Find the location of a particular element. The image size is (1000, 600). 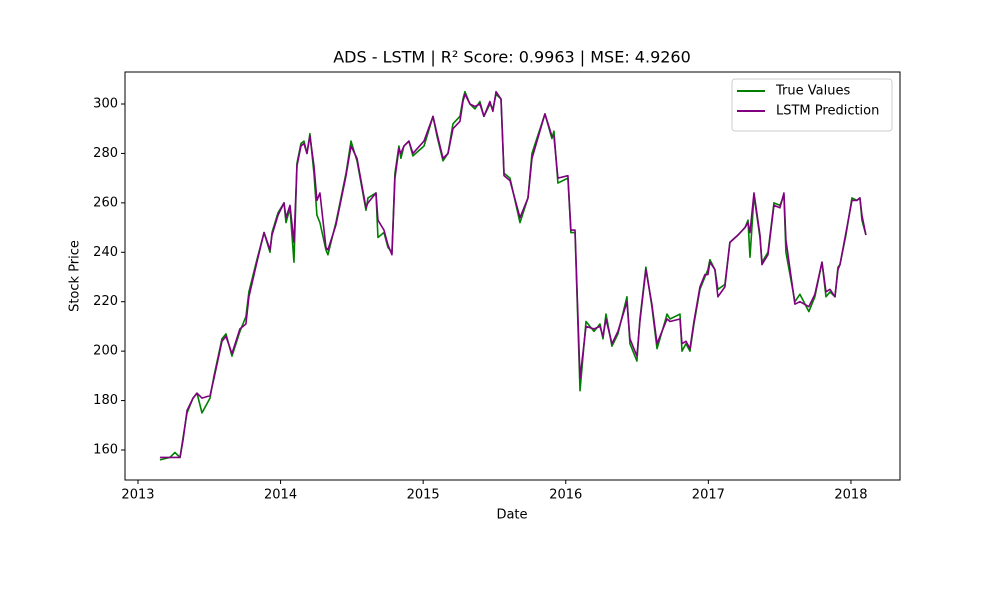

legend-box is located at coordinates (812, 105).